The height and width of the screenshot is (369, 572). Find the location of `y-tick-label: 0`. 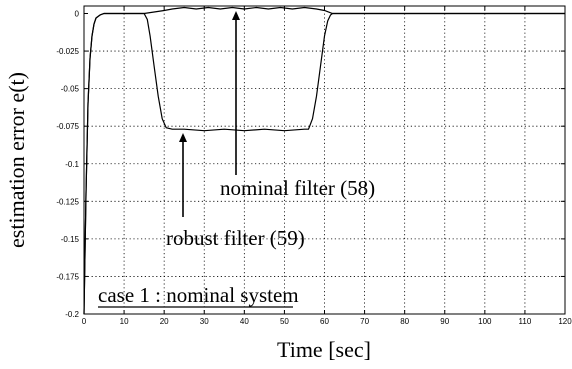

y-tick-label: 0 is located at coordinates (77, 14).